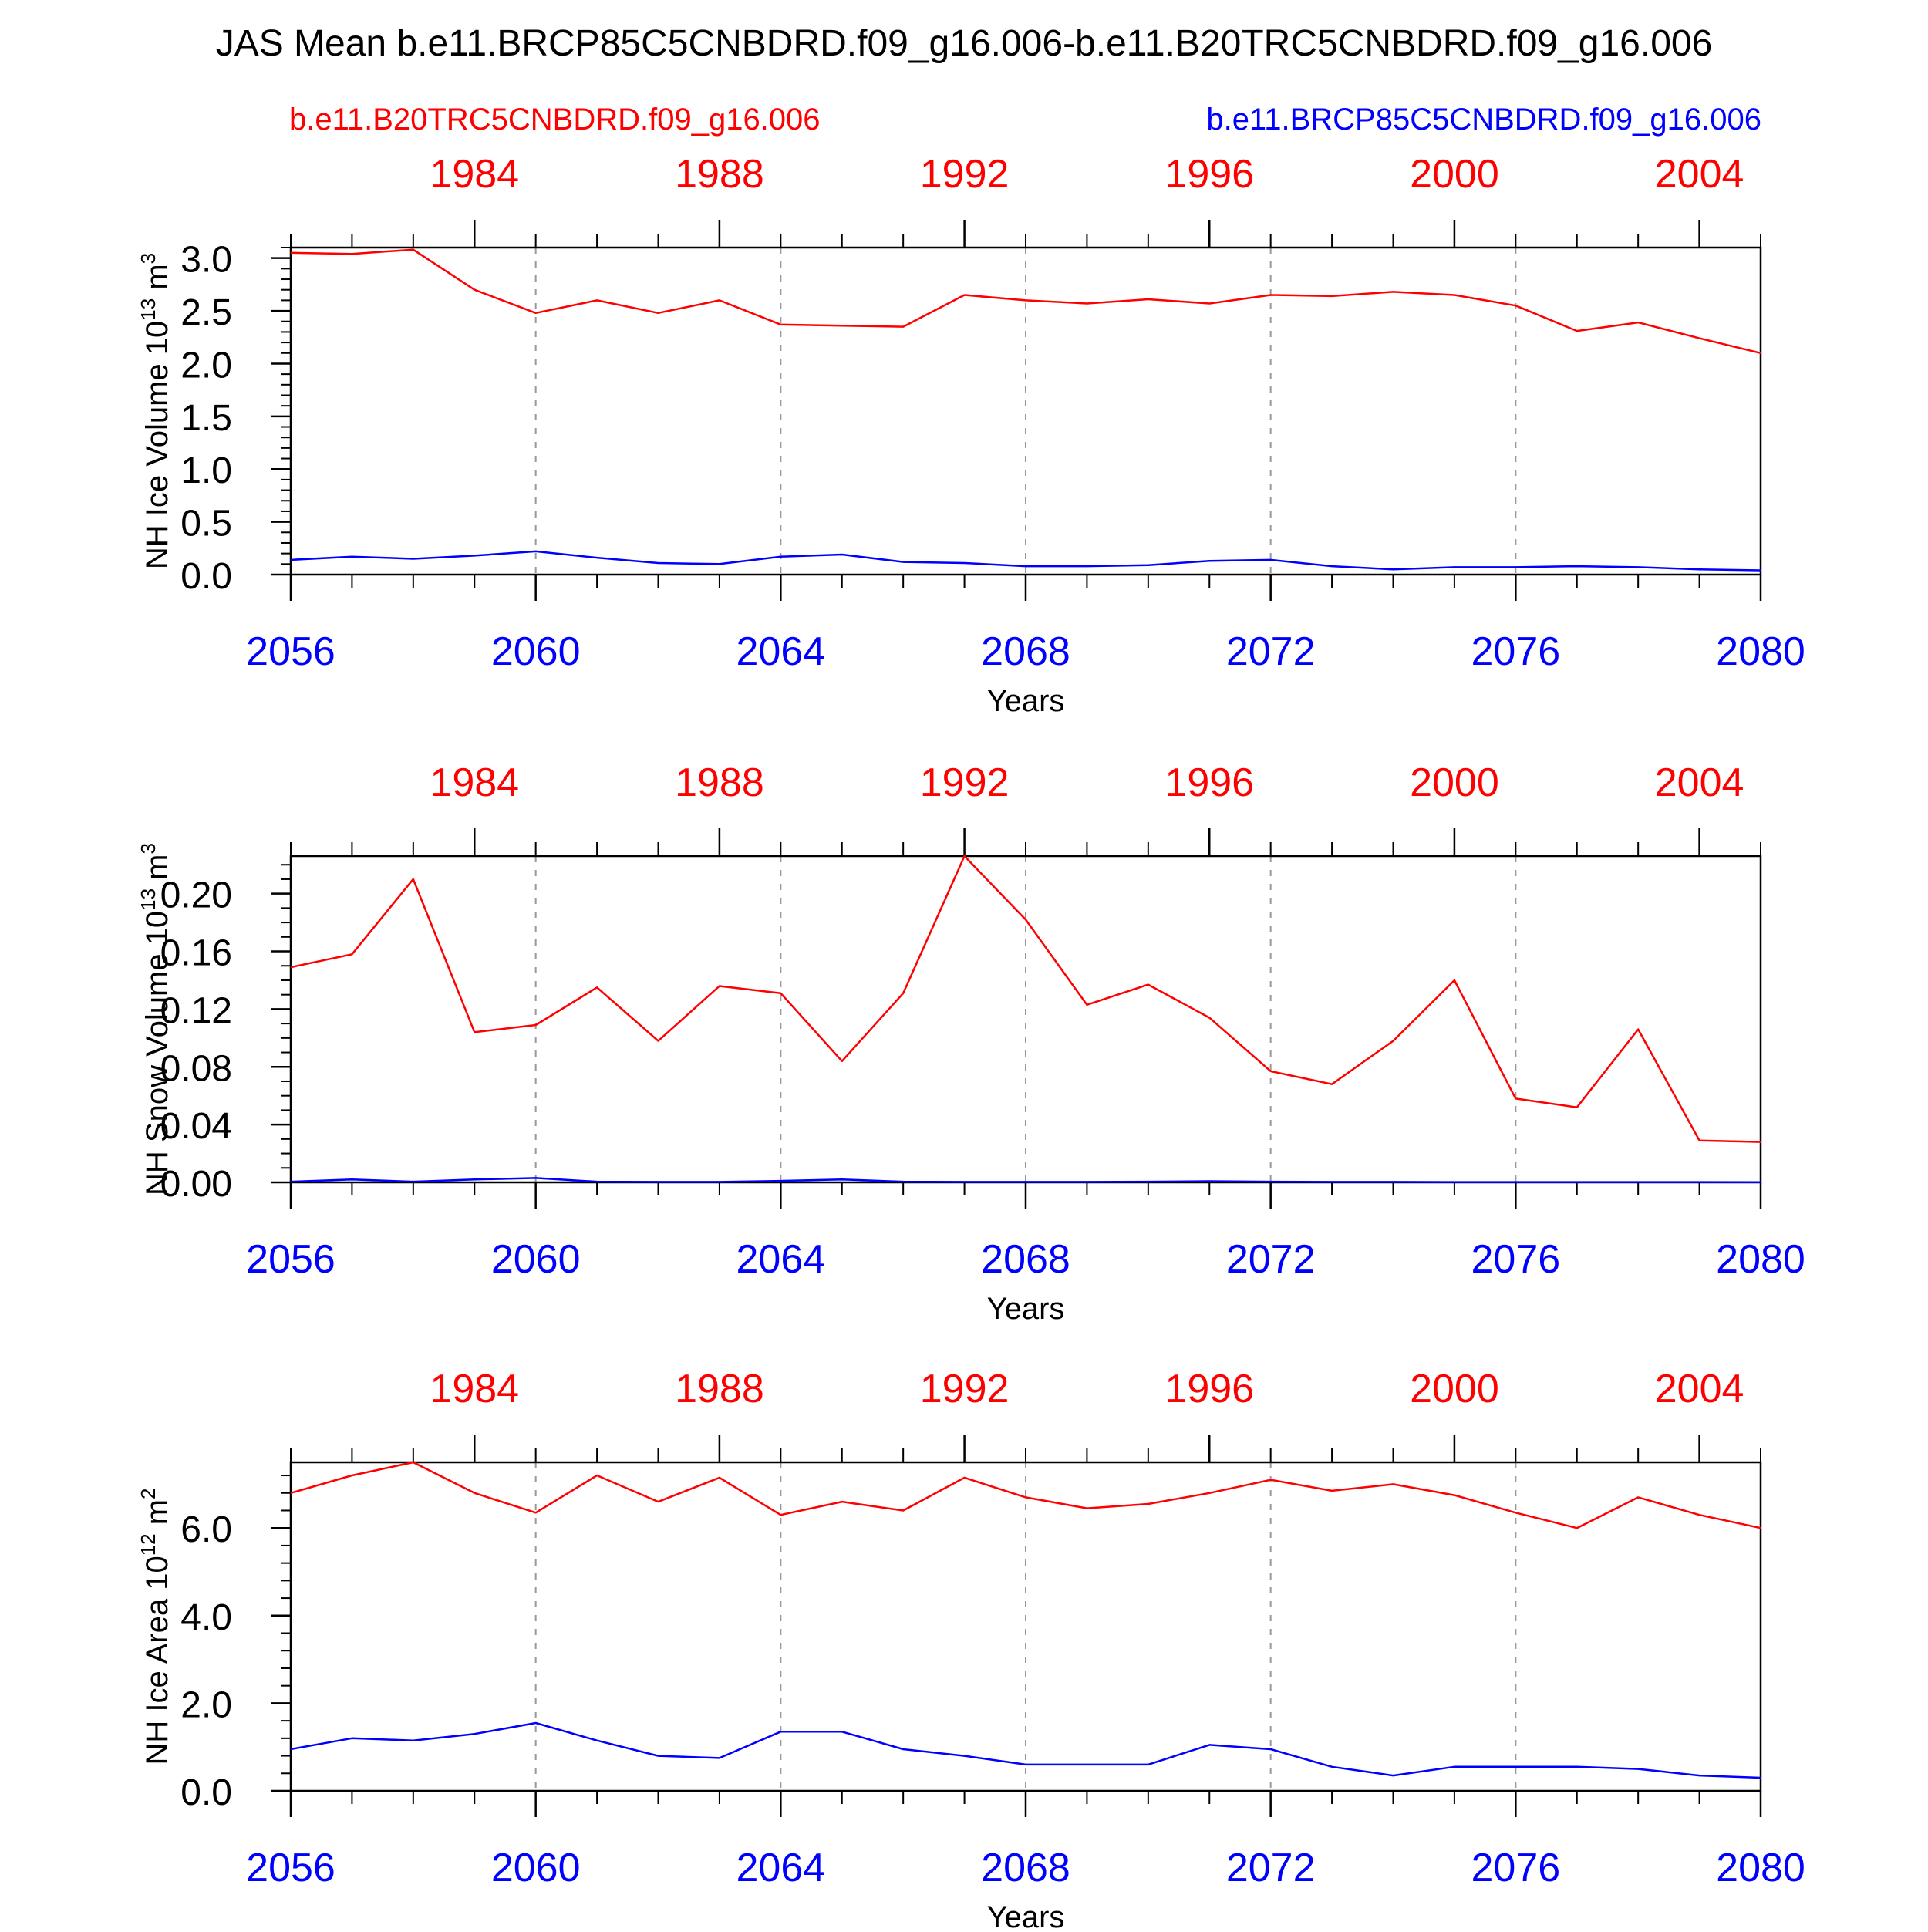 The image size is (1928, 1932). I want to click on y-tick-label: 0.08, so click(196, 1068).